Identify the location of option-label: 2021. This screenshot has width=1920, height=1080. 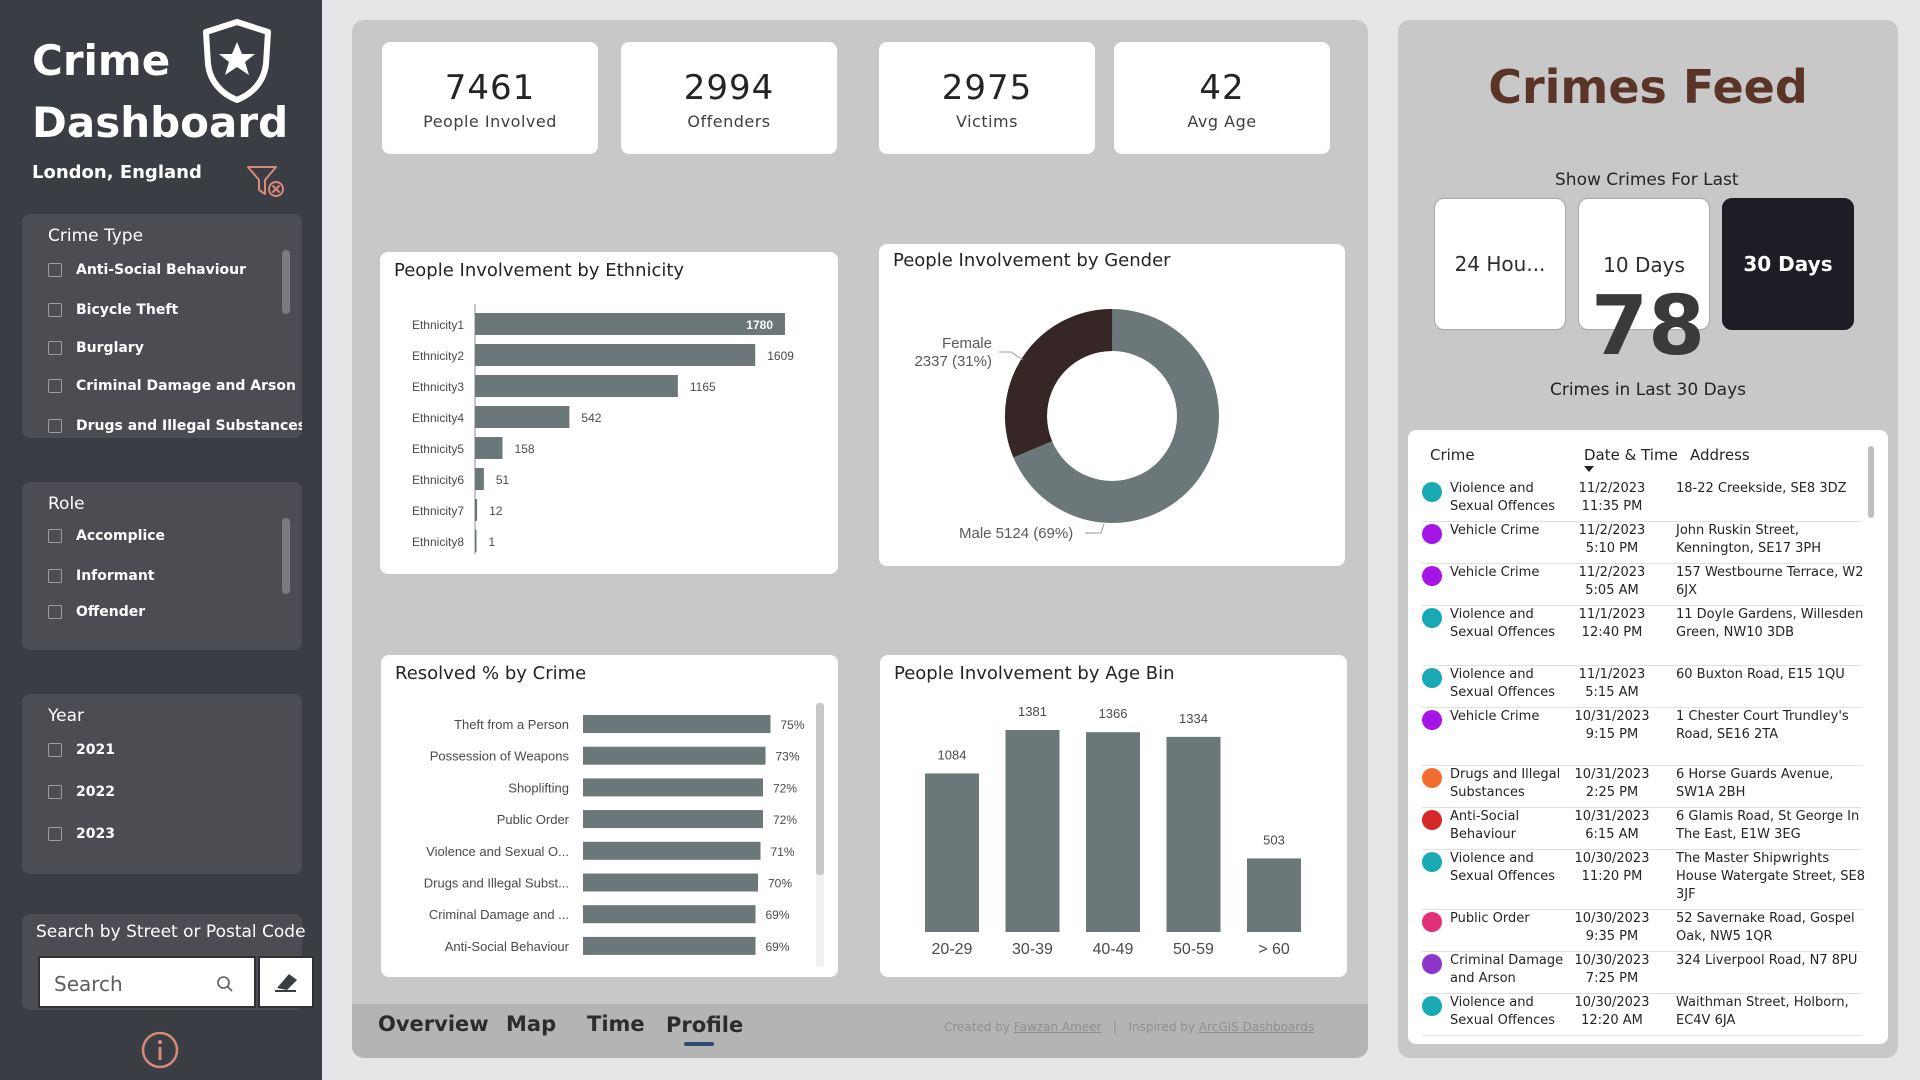
(95, 750).